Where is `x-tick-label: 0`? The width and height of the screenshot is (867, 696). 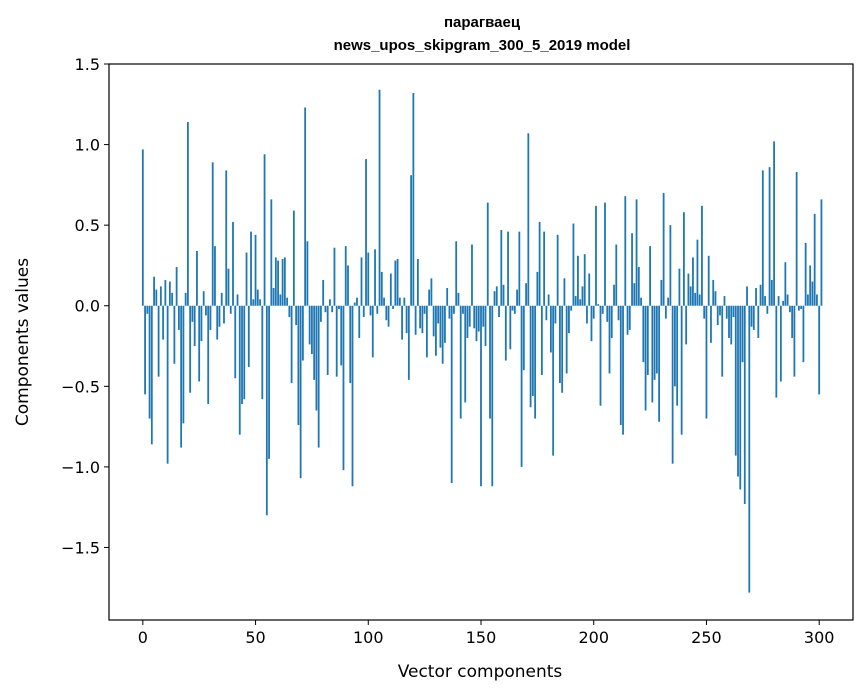
x-tick-label: 0 is located at coordinates (143, 637).